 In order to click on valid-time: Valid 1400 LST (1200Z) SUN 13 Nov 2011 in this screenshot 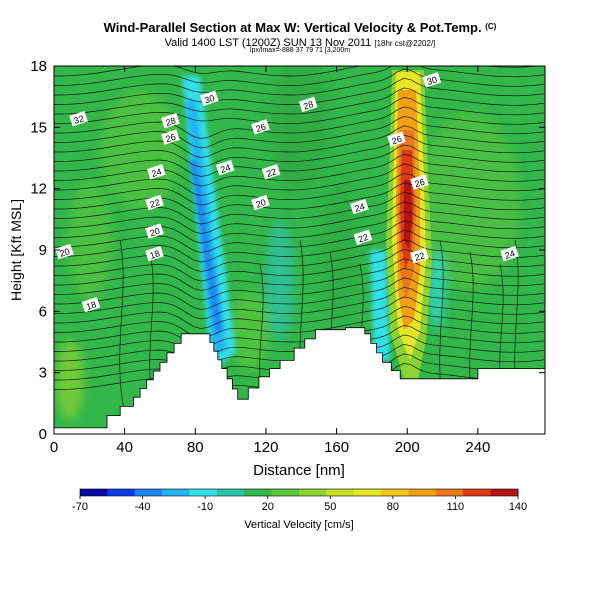, I will do `click(268, 43)`.